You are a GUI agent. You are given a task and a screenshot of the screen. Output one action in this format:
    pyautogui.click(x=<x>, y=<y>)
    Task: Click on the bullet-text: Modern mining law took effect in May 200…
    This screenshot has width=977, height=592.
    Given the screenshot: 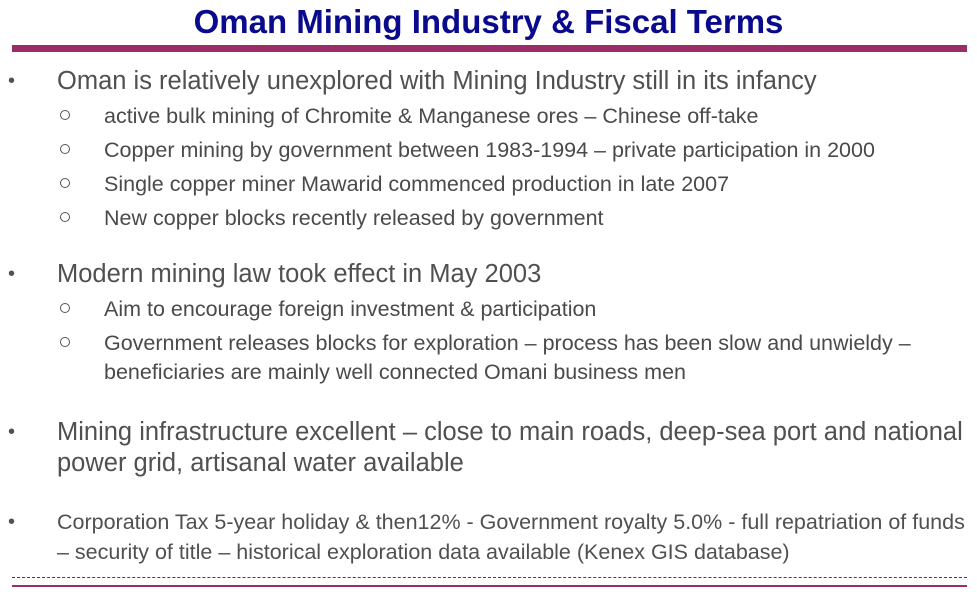 What is the action you would take?
    pyautogui.click(x=299, y=274)
    